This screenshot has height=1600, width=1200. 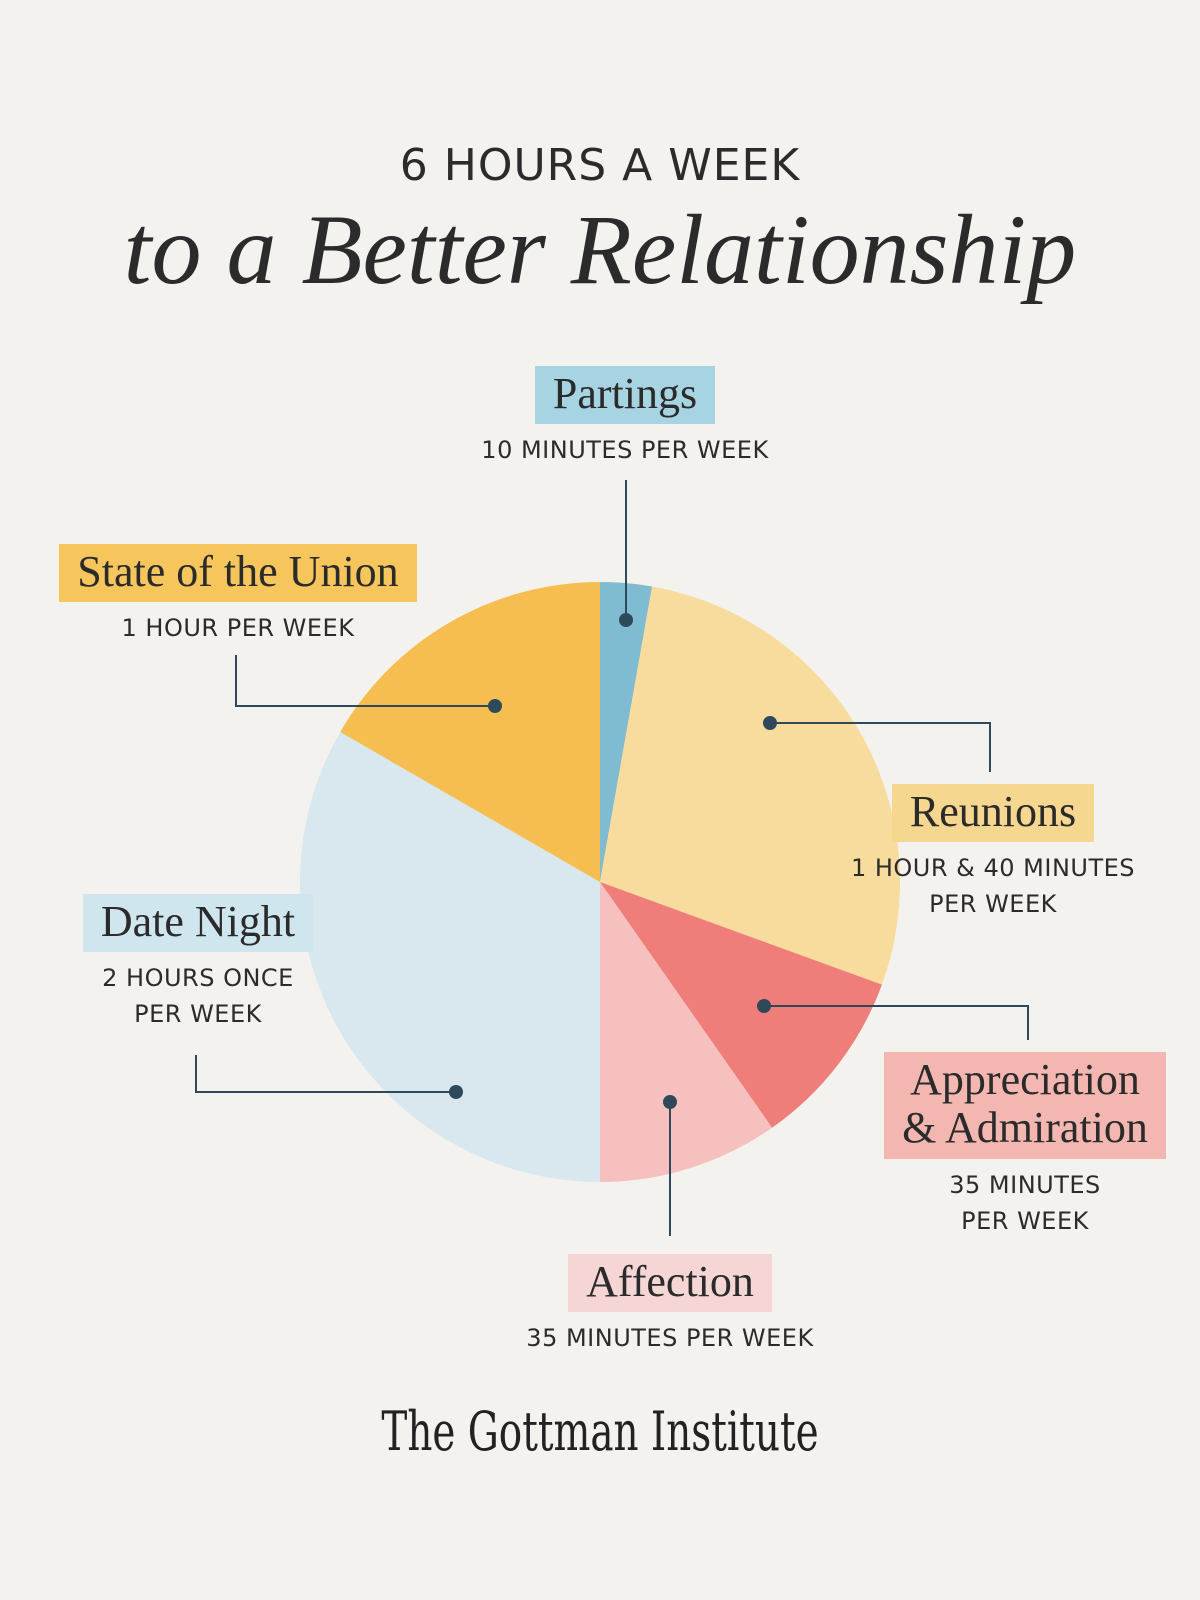 I want to click on pie-slice-appreciation-admiration, so click(x=741, y=1005).